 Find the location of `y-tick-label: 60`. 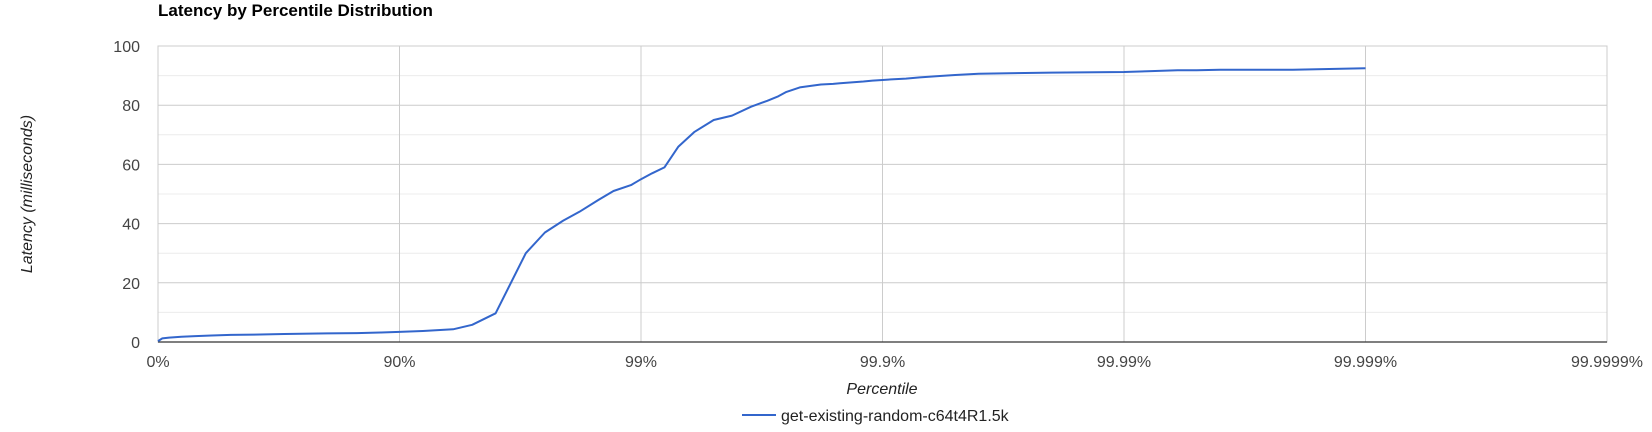

y-tick-label: 60 is located at coordinates (131, 165).